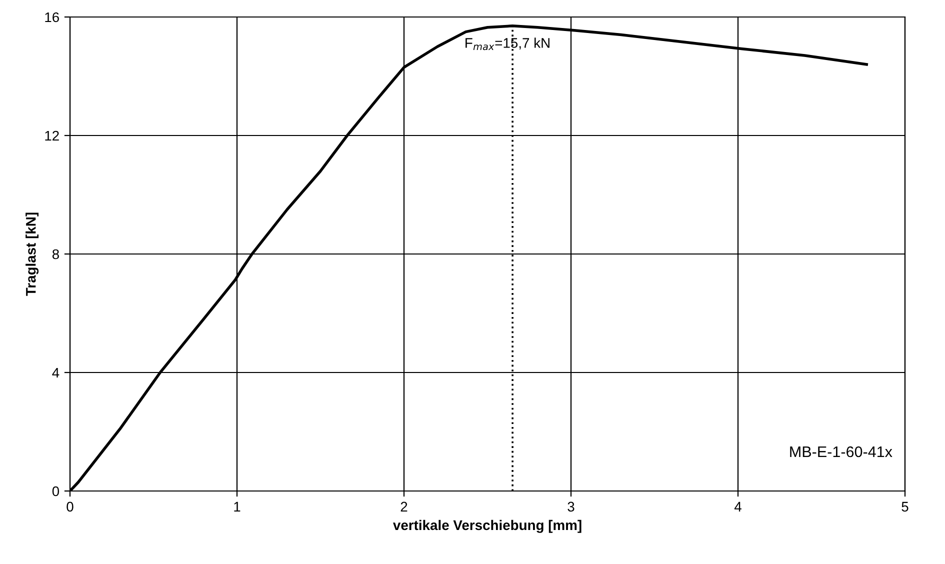 This screenshot has height=564, width=945. What do you see at coordinates (237, 507) in the screenshot?
I see `x-tick-label: 1` at bounding box center [237, 507].